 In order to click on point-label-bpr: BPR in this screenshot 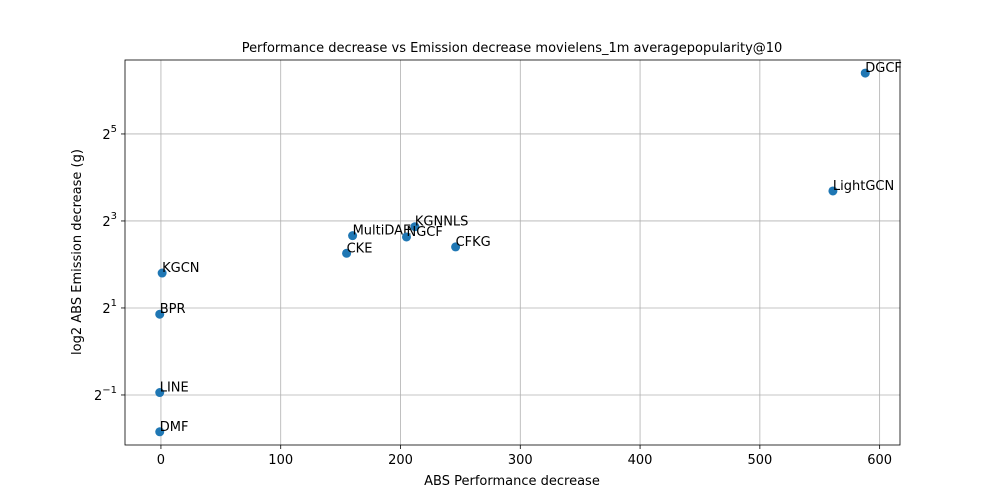, I will do `click(173, 309)`.